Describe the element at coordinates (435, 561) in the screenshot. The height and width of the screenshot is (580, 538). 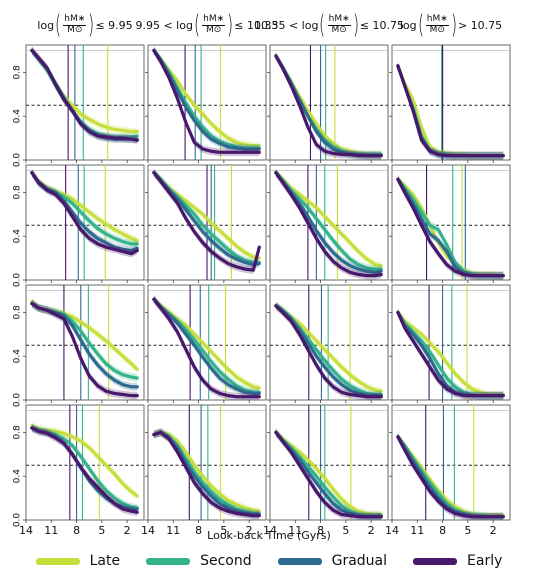
I see `legend-swatch-early` at that location.